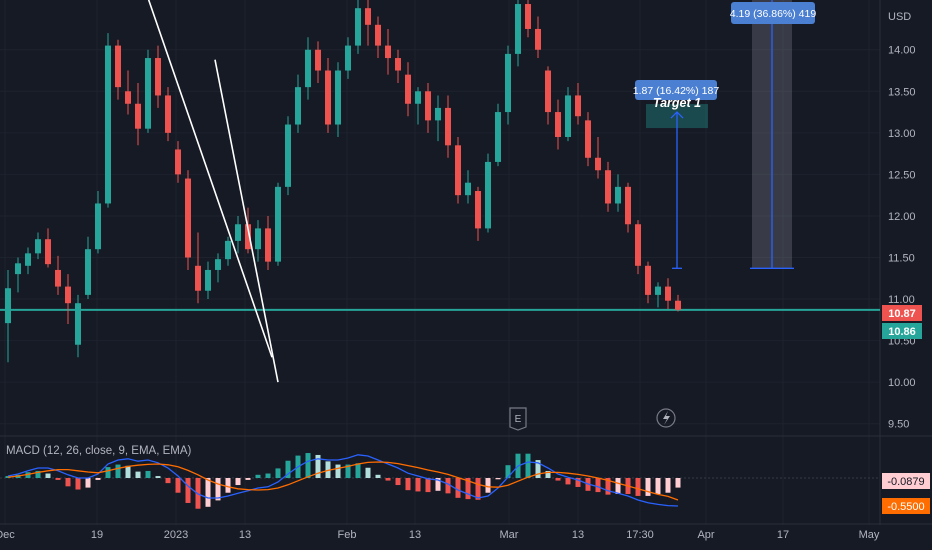  What do you see at coordinates (97, 535) in the screenshot?
I see `x-tick-label: 19` at bounding box center [97, 535].